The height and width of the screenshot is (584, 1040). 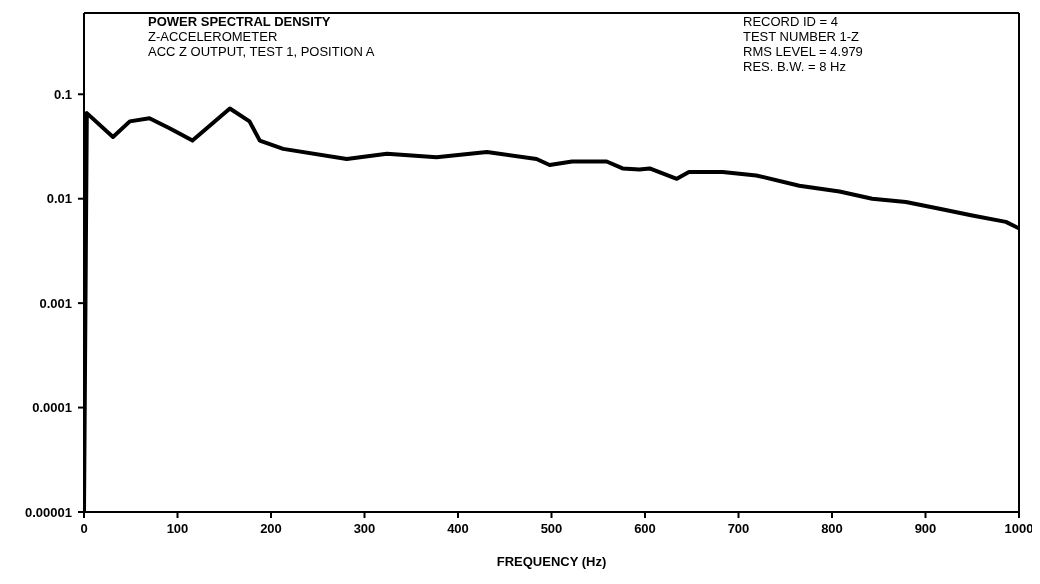 I want to click on x-tick-label: 500, so click(x=551, y=529).